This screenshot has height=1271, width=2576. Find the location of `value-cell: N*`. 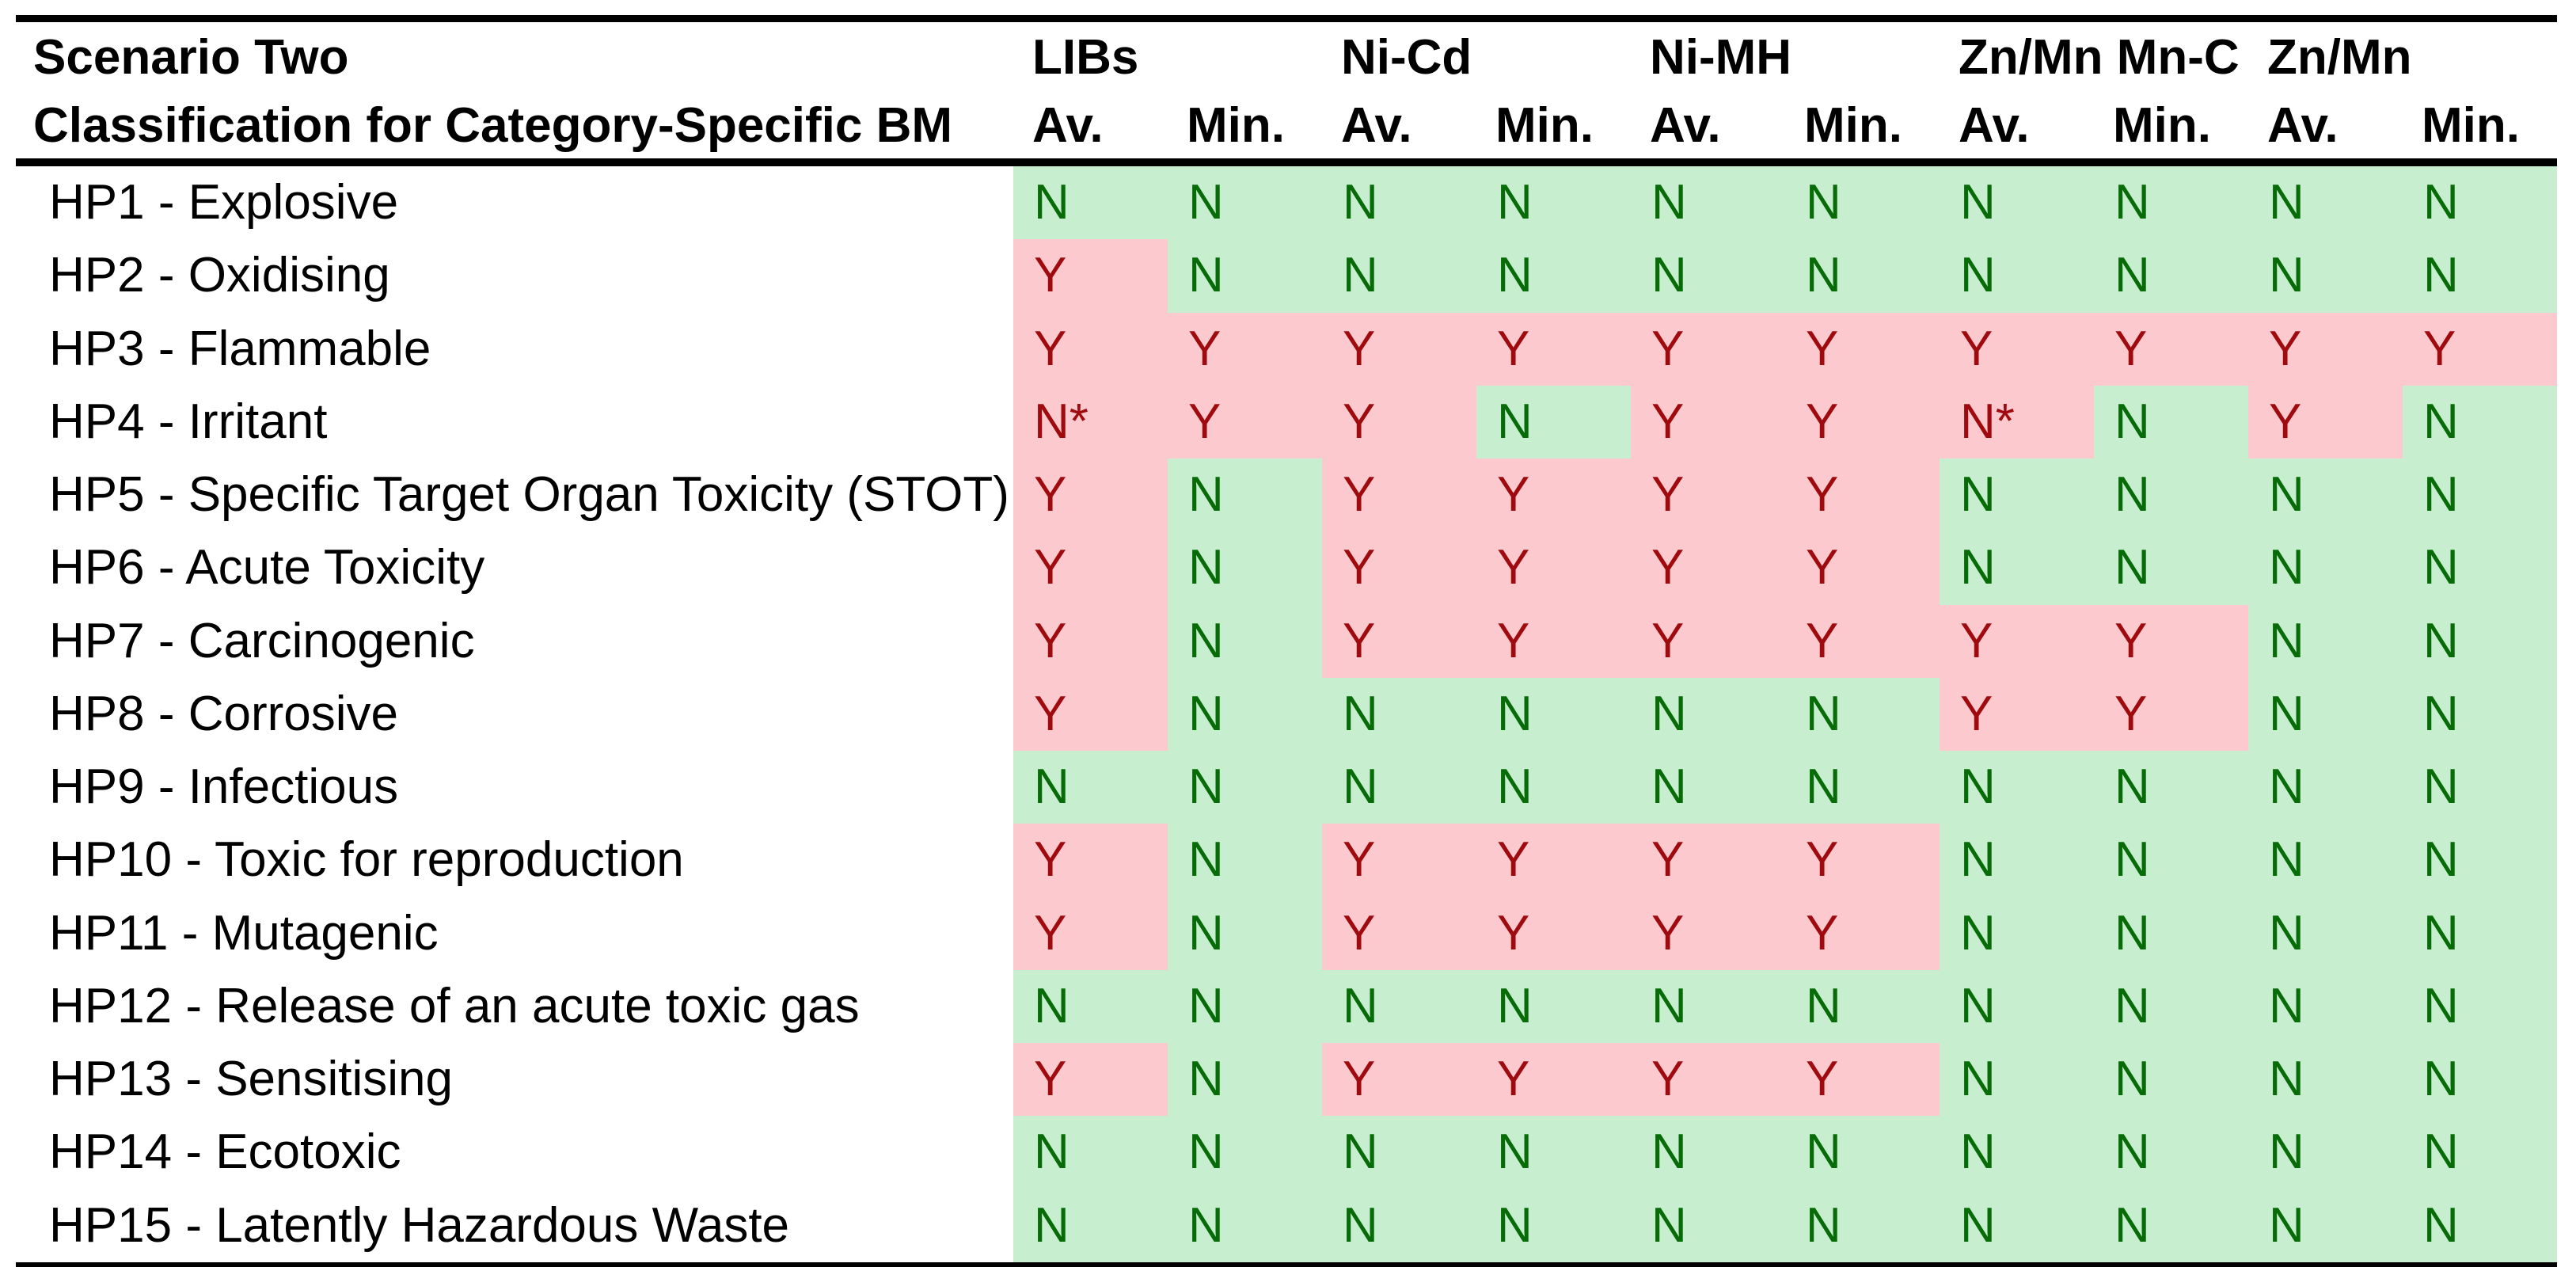

value-cell: N* is located at coordinates (1090, 422).